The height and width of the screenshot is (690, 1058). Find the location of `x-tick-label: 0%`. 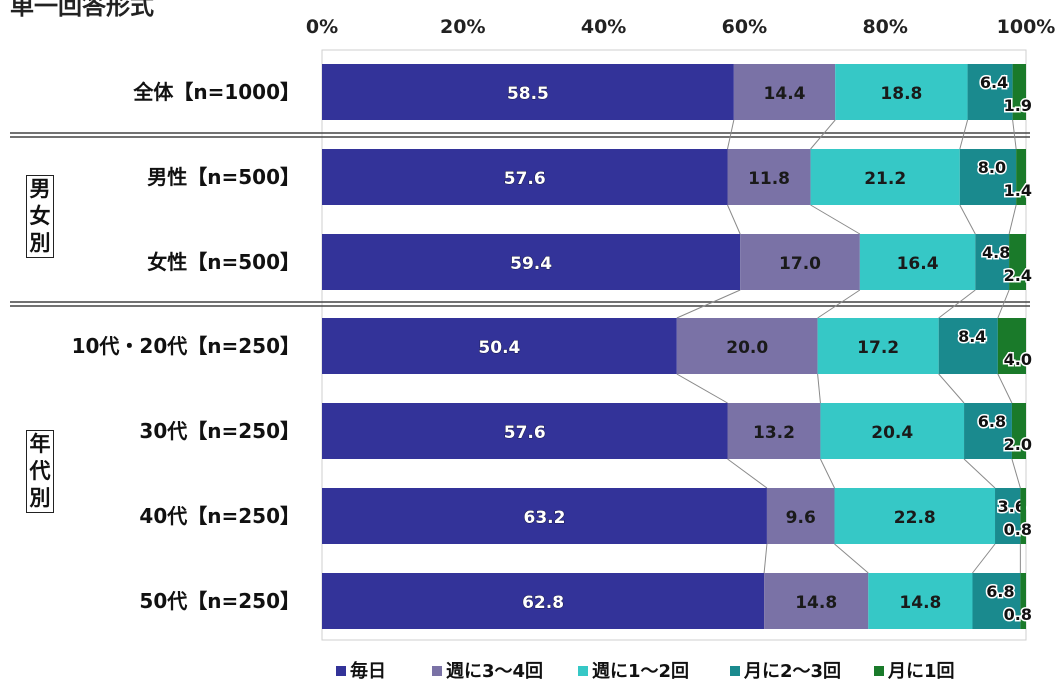

x-tick-label: 0% is located at coordinates (322, 27).